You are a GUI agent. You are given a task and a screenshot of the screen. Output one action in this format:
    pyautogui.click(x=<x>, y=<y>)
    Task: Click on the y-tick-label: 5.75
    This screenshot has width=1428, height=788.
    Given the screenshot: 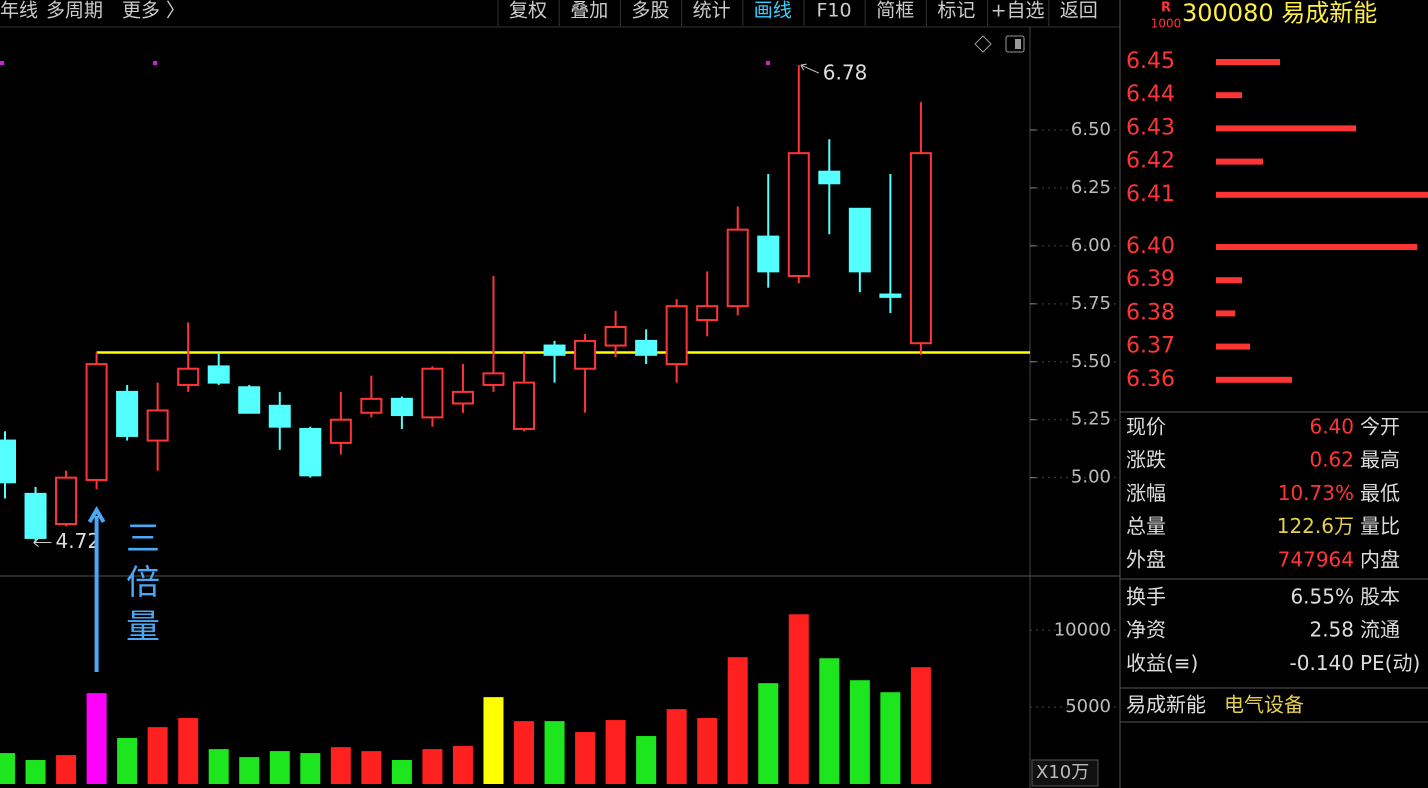 What is the action you would take?
    pyautogui.click(x=1091, y=303)
    